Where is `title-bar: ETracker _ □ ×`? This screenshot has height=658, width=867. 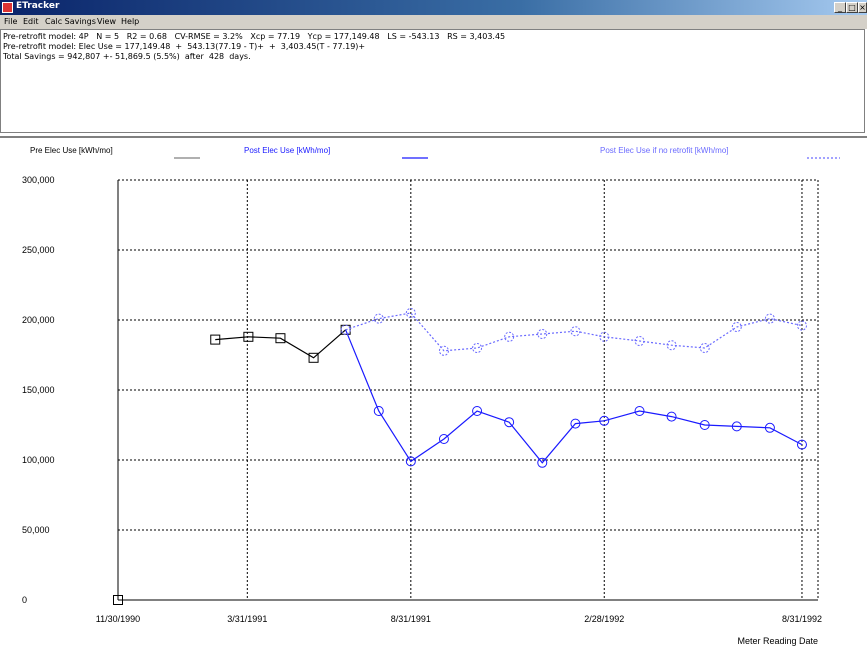 title-bar: ETracker _ □ × is located at coordinates (433, 7).